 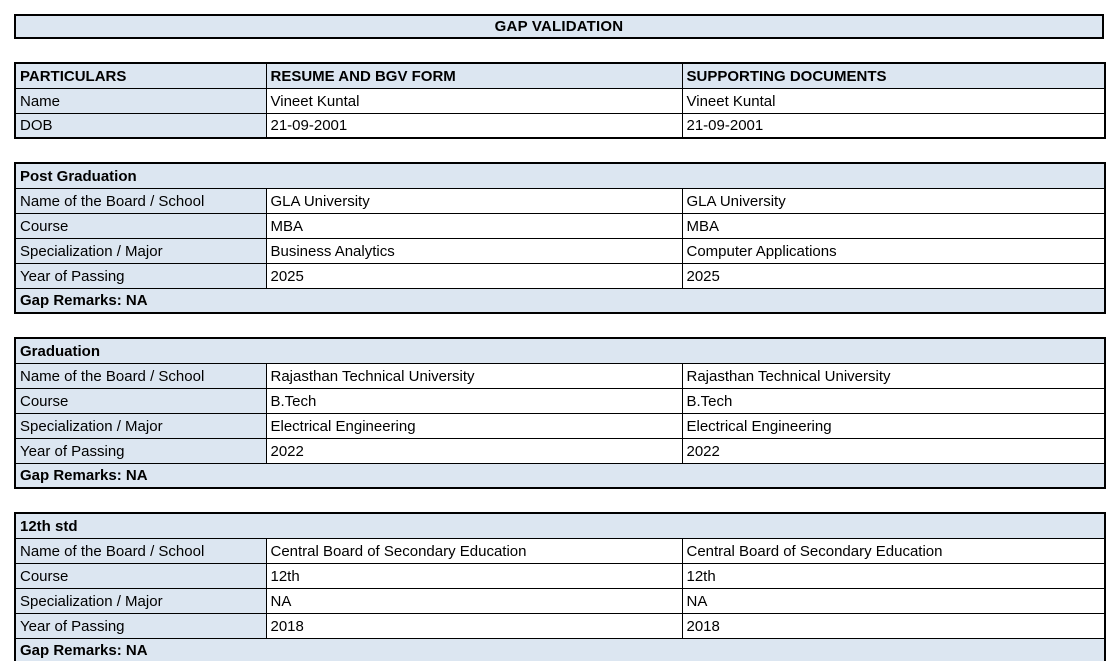 I want to click on section-header: Graduation, so click(x=560, y=350).